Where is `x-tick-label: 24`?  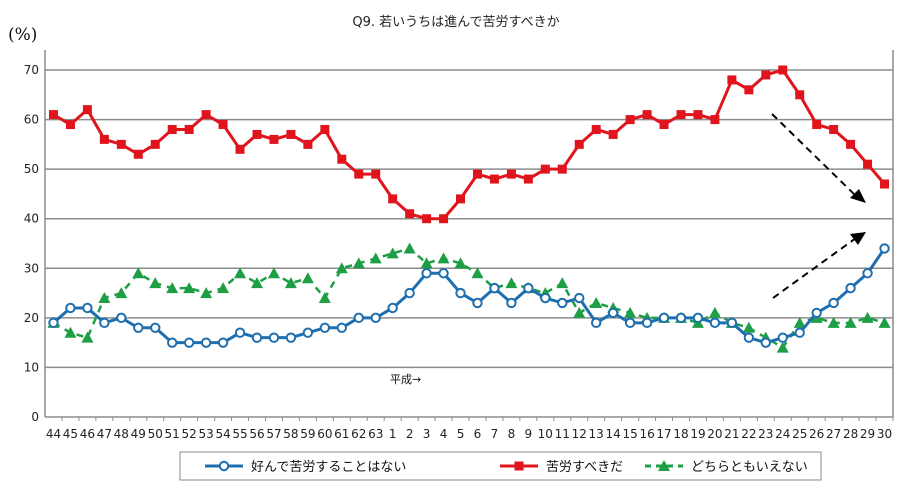
x-tick-label: 24 is located at coordinates (782, 434).